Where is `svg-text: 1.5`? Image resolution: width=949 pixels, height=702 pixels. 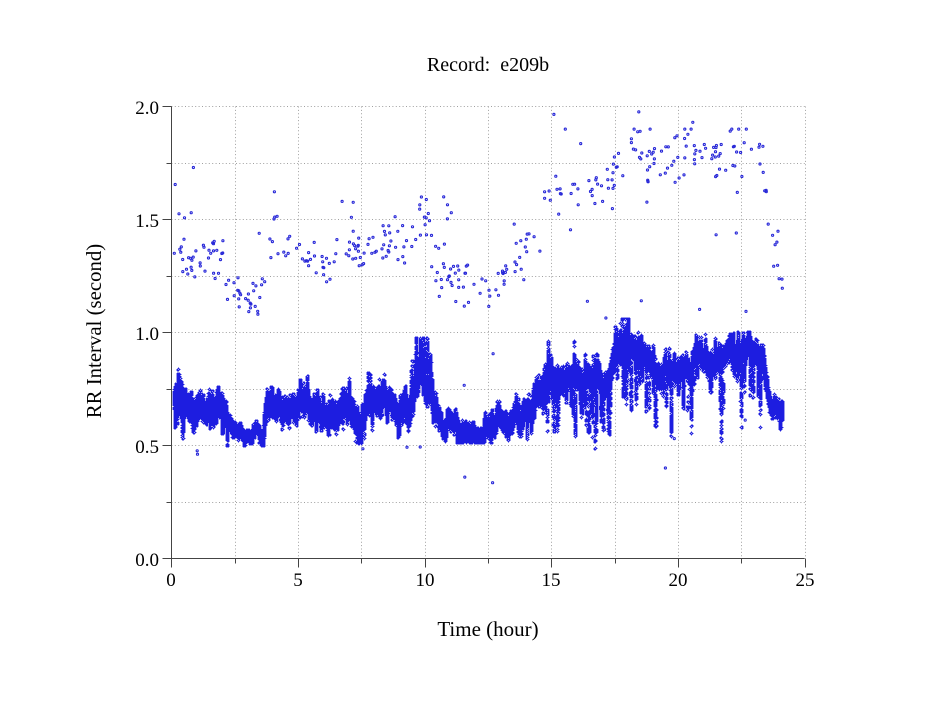
svg-text: 1.5 is located at coordinates (147, 221).